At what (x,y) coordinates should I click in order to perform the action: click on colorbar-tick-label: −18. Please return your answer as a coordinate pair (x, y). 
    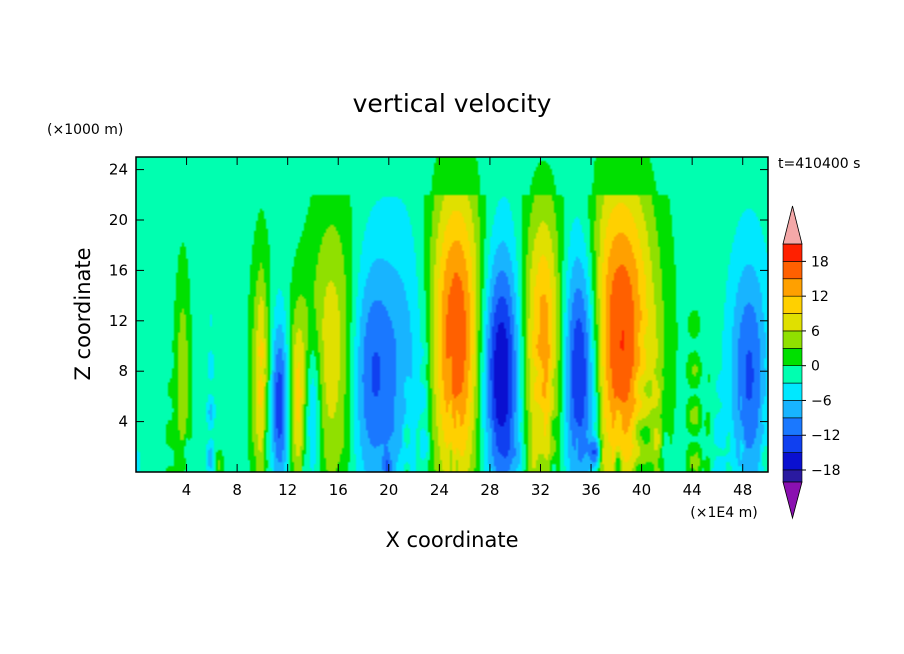
    Looking at the image, I should click on (826, 471).